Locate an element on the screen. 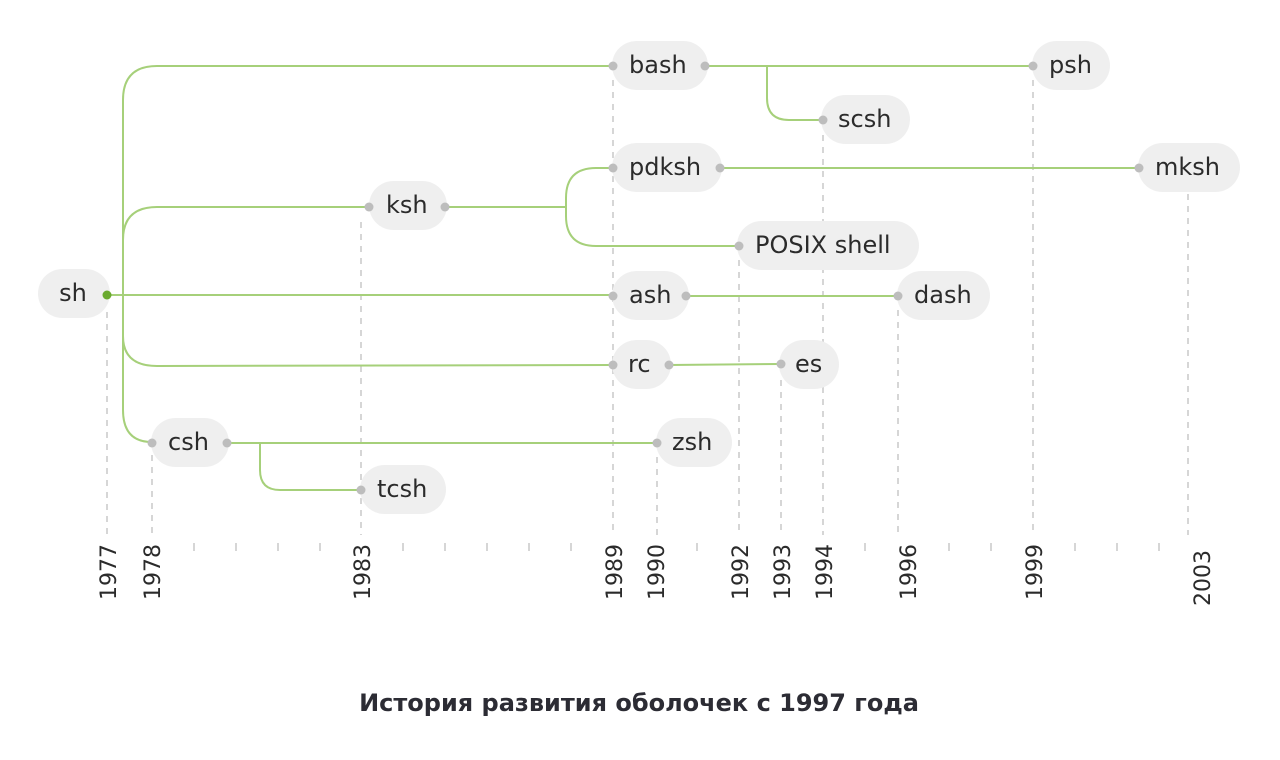 Image resolution: width=1280 pixels, height=760 pixels. year-label-1983: 1983 is located at coordinates (363, 572).